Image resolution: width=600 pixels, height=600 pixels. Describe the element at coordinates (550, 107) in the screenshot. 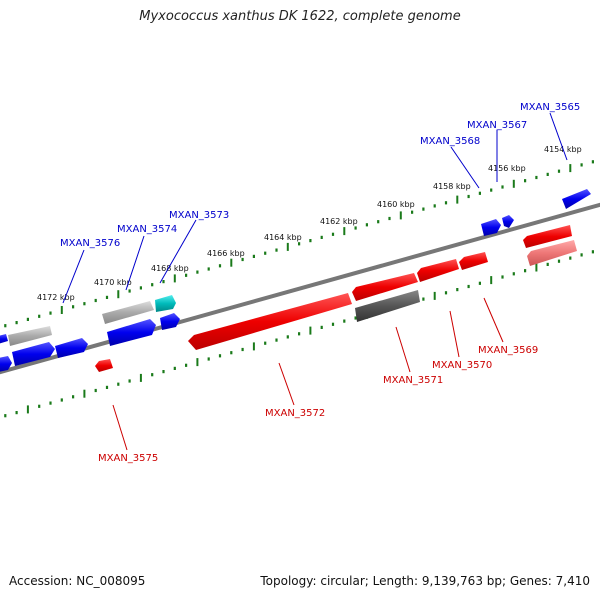

I see `gene-label-mxan-3565: MXAN_3565` at that location.